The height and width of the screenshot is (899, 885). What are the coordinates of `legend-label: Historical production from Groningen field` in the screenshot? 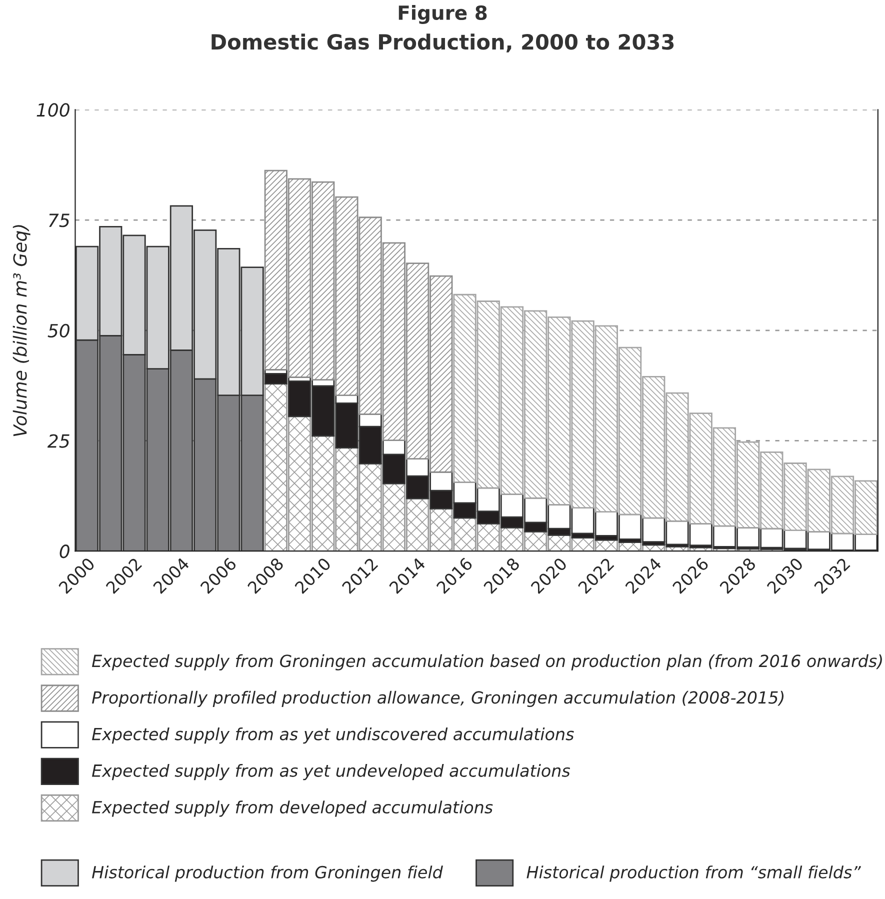 It's located at (267, 874).